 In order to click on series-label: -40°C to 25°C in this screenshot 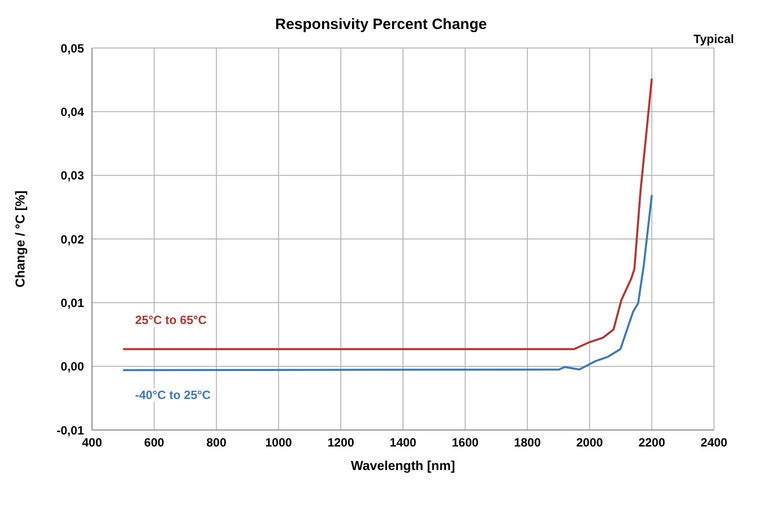, I will do `click(173, 395)`.